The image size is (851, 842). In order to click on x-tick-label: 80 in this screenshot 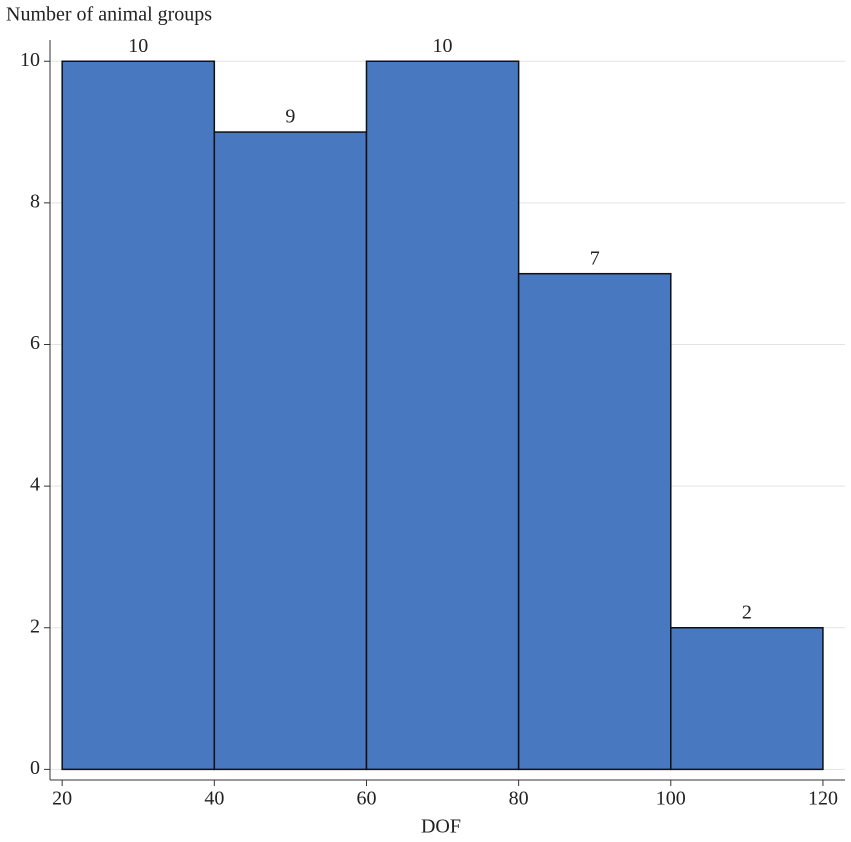, I will do `click(519, 799)`.